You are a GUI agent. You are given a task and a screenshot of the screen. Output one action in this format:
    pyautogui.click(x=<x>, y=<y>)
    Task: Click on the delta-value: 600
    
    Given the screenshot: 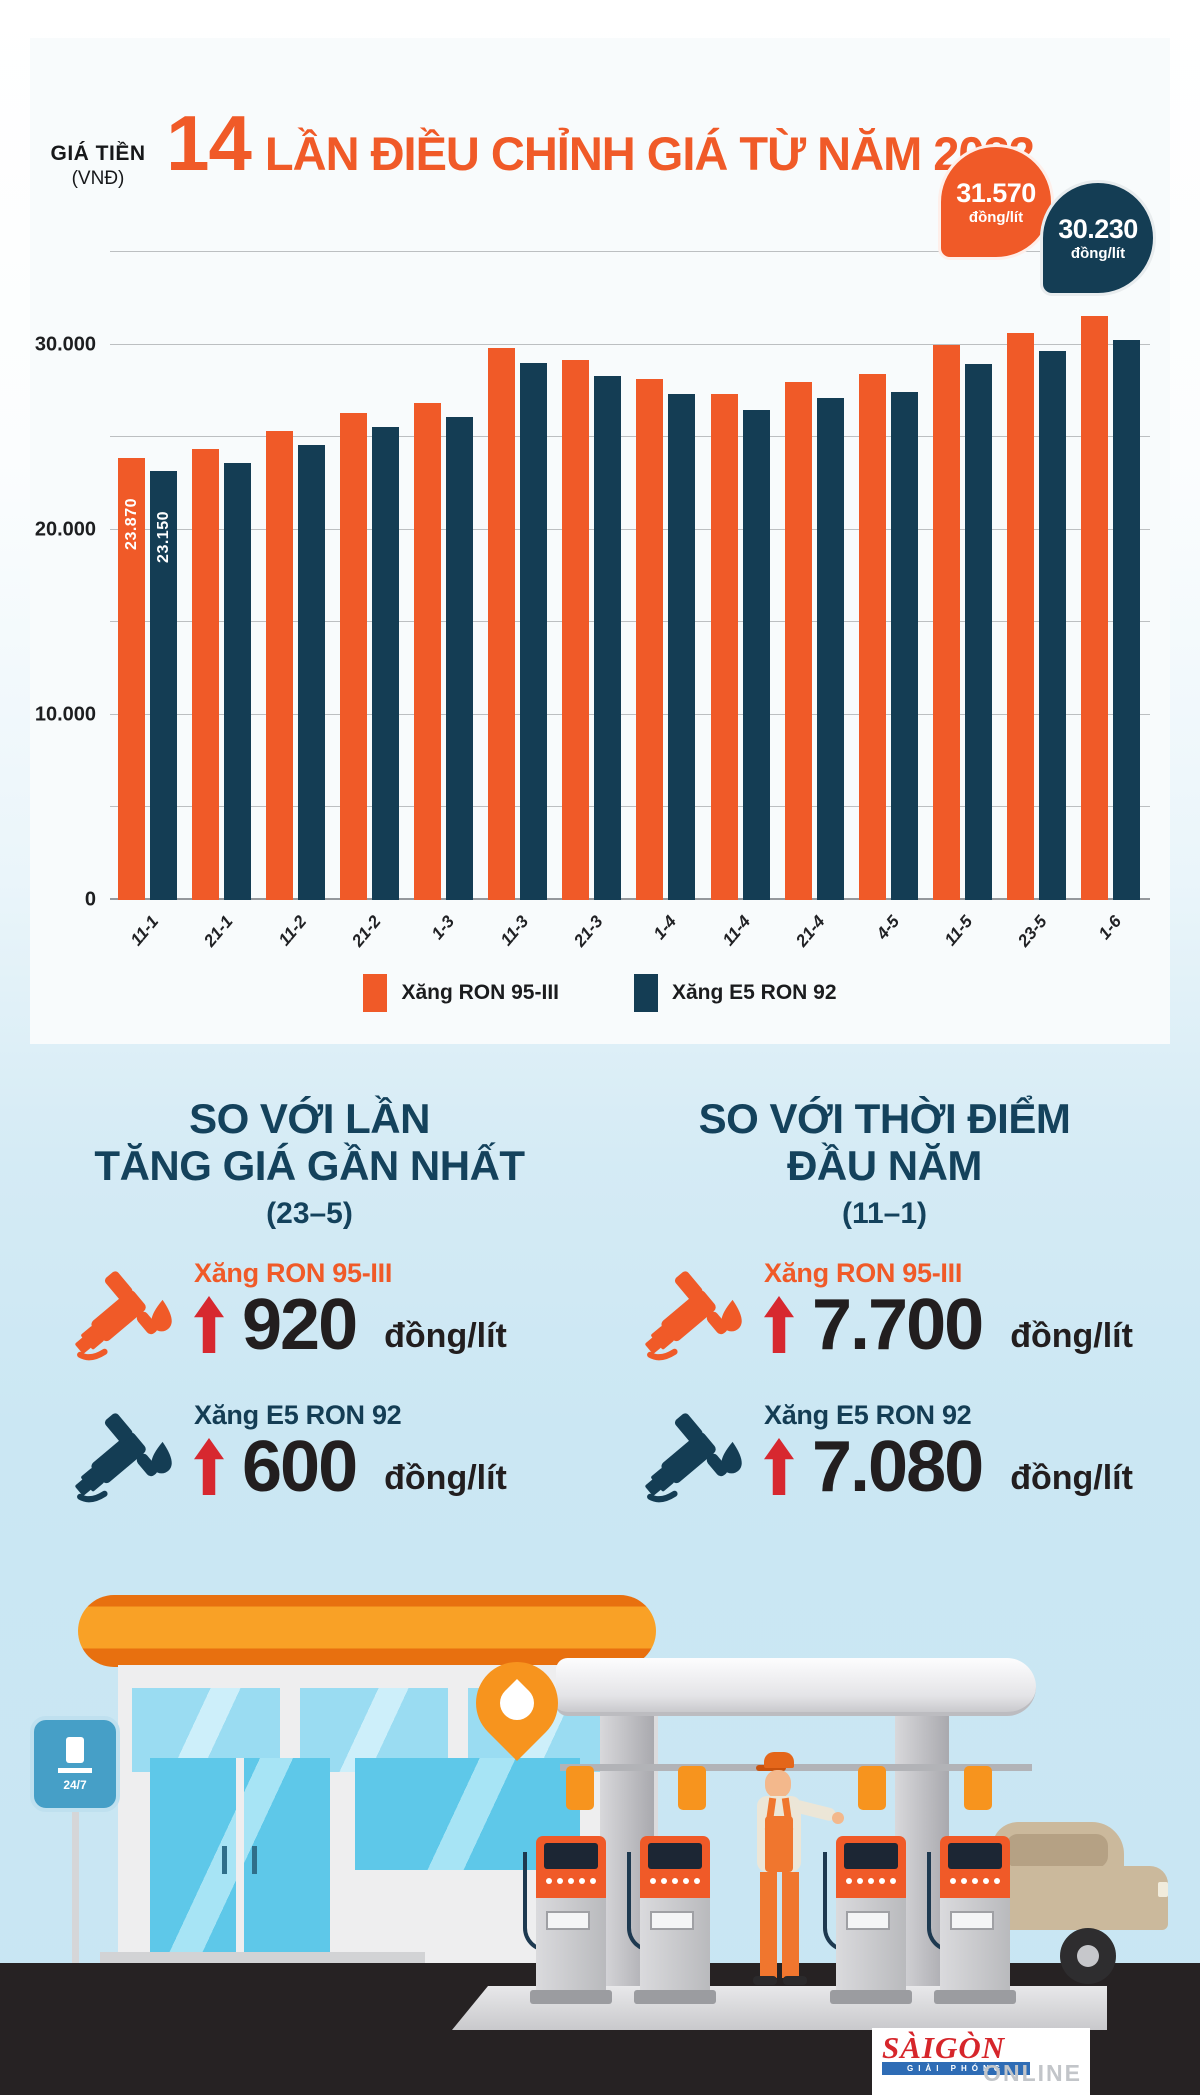 What is the action you would take?
    pyautogui.click(x=300, y=1467)
    